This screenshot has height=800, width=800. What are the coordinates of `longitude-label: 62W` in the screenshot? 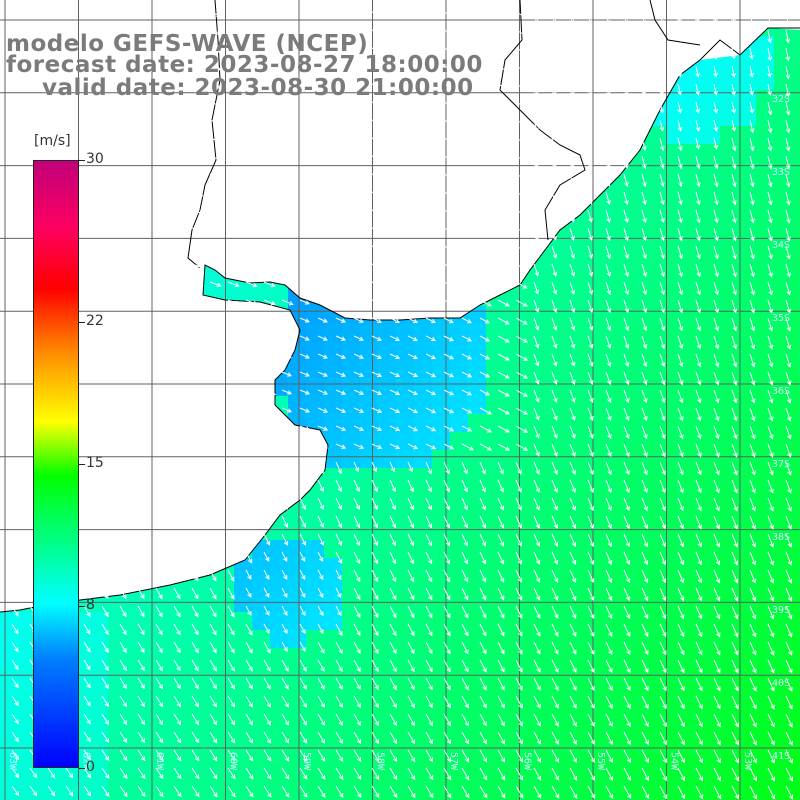 It's located at (86, 761).